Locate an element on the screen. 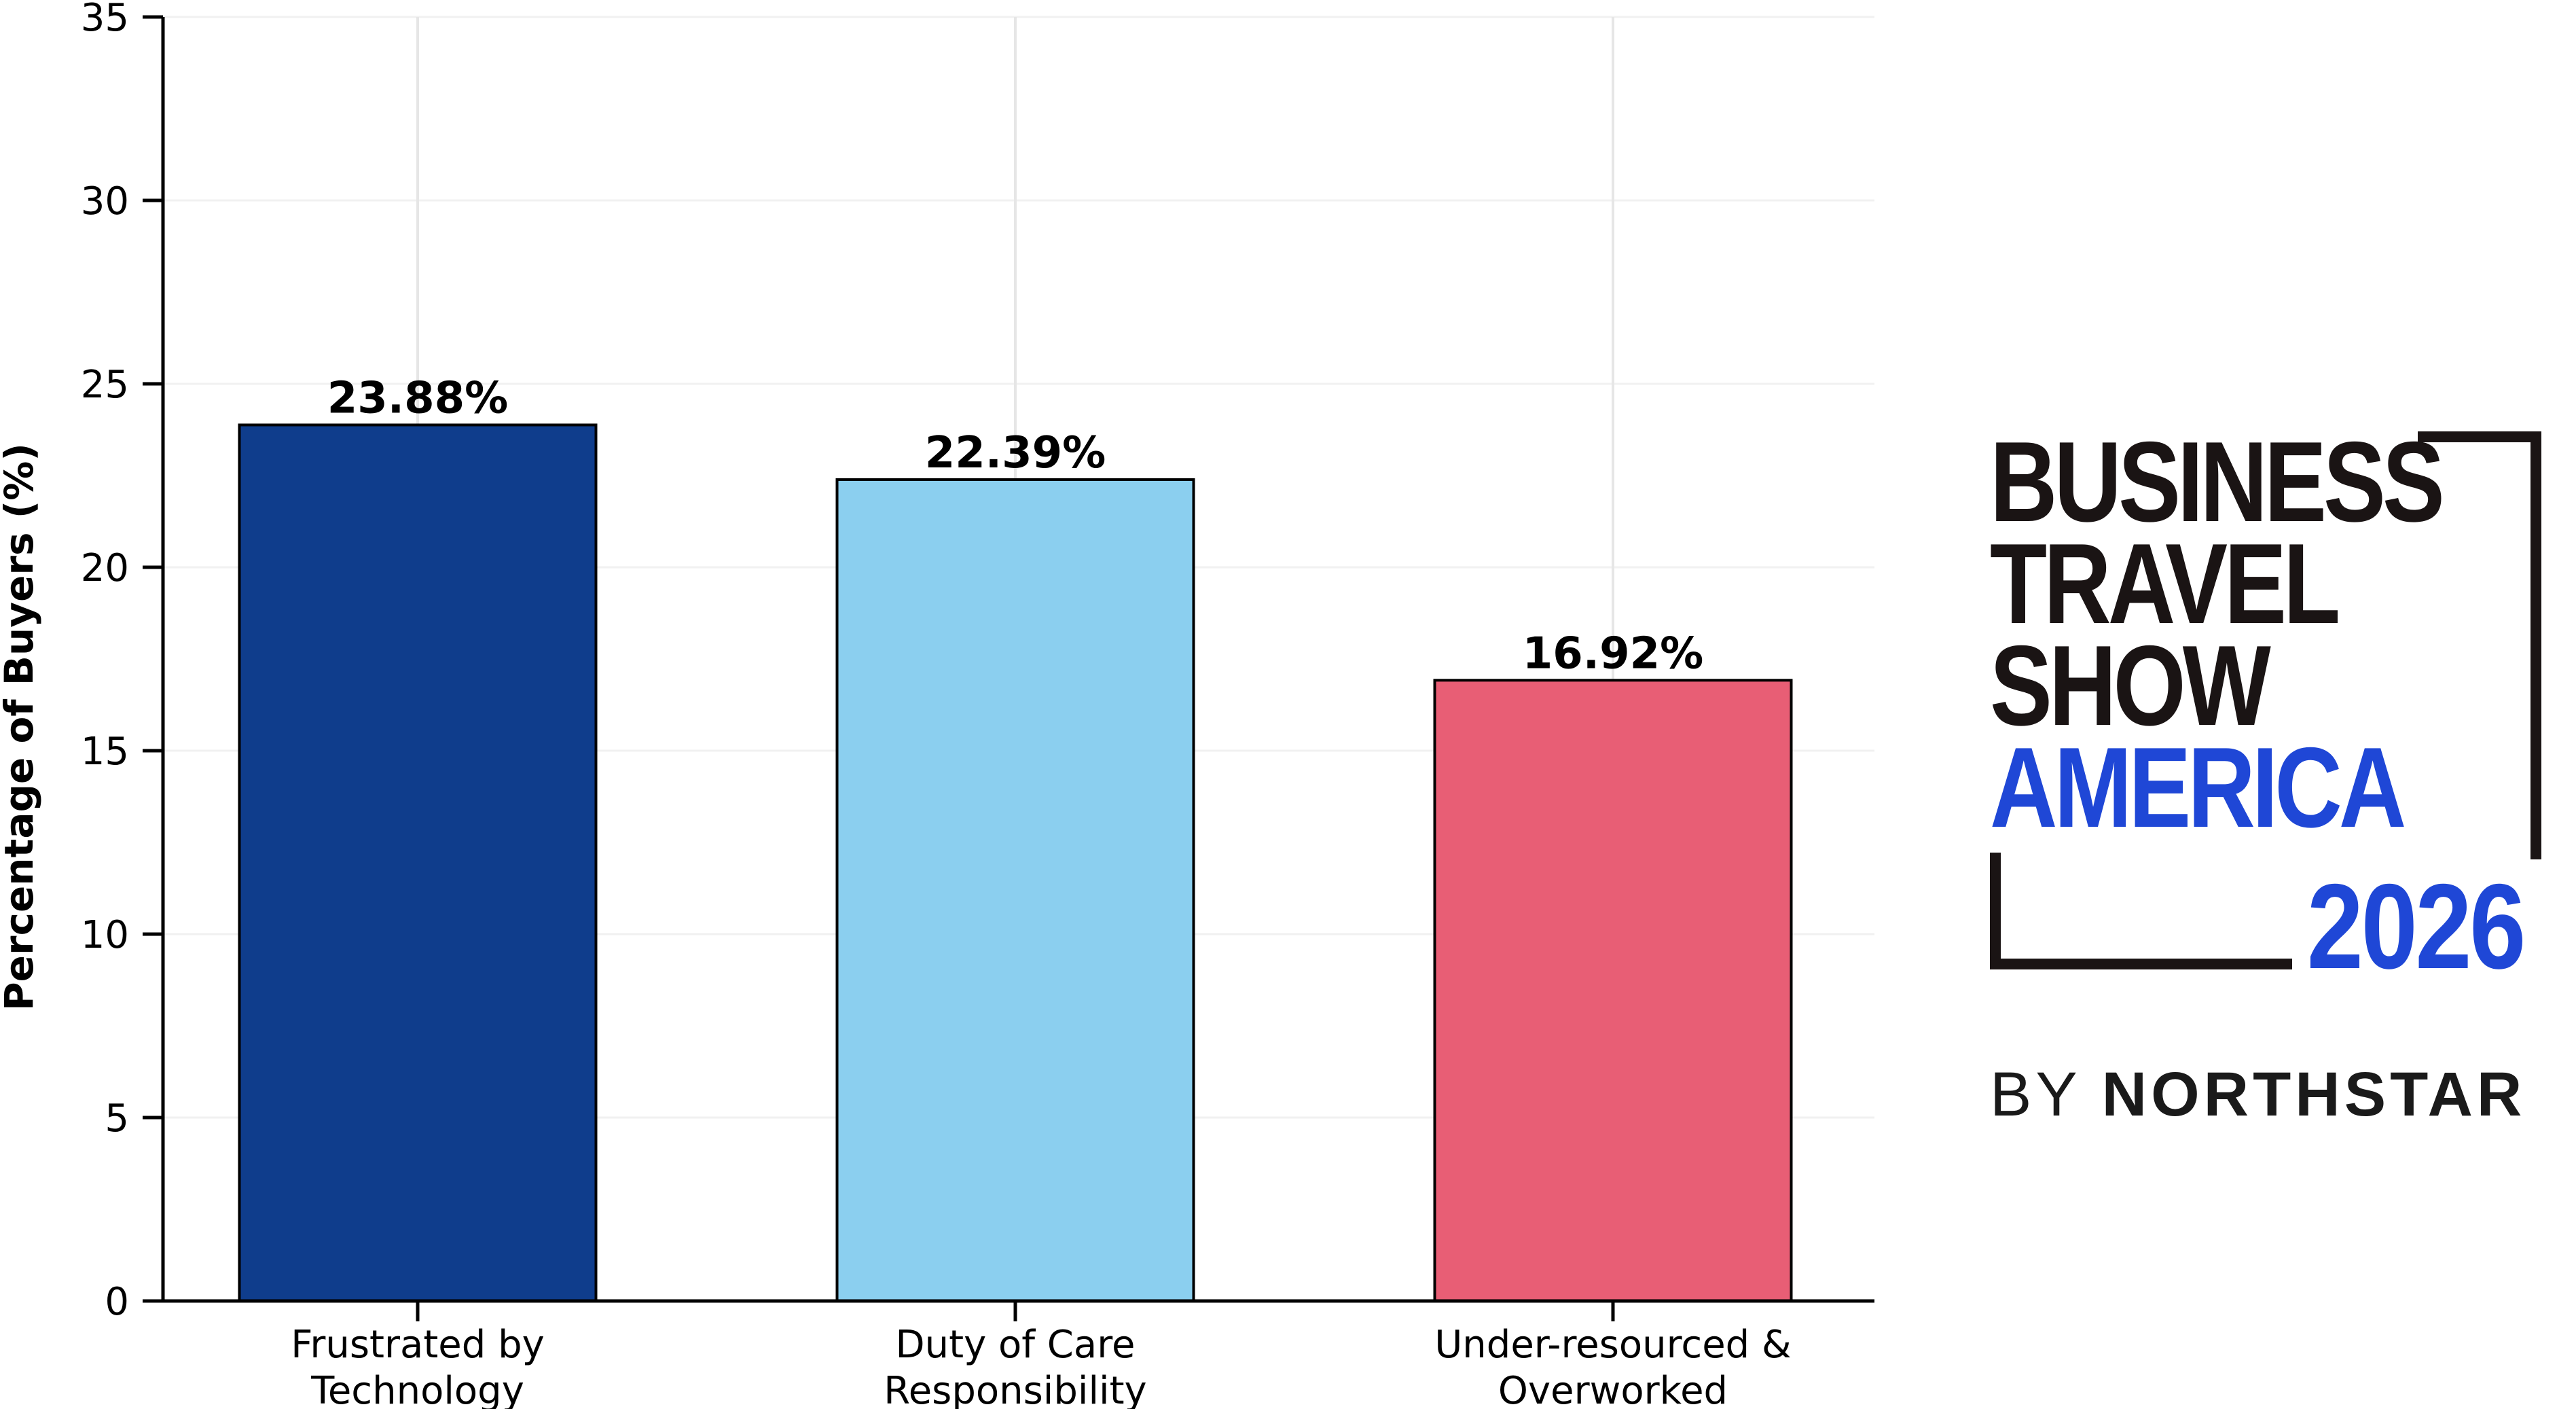 Image resolution: width=2576 pixels, height=1409 pixels. x-category-label: Frustrated by is located at coordinates (418, 1345).